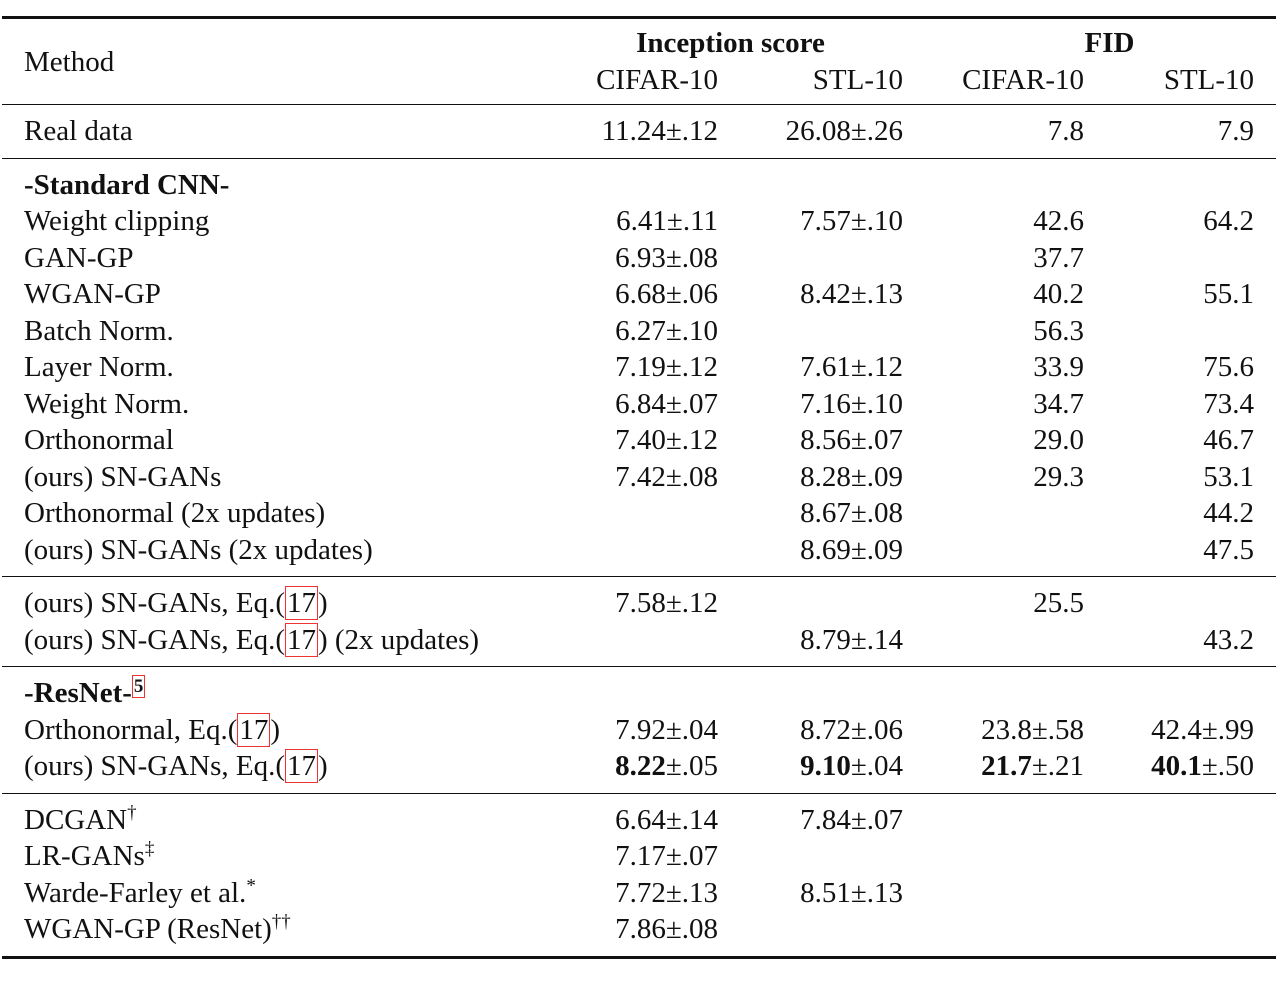 This screenshot has height=996, width=1280. Describe the element at coordinates (280, 513) in the screenshot. I see `method-cell: Orthonormal (2x updates)` at that location.